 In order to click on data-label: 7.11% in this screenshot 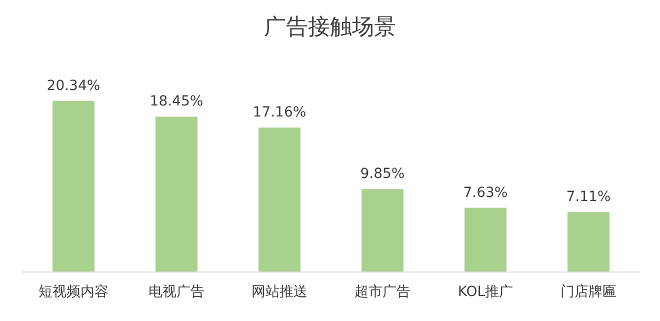, I will do `click(588, 197)`.